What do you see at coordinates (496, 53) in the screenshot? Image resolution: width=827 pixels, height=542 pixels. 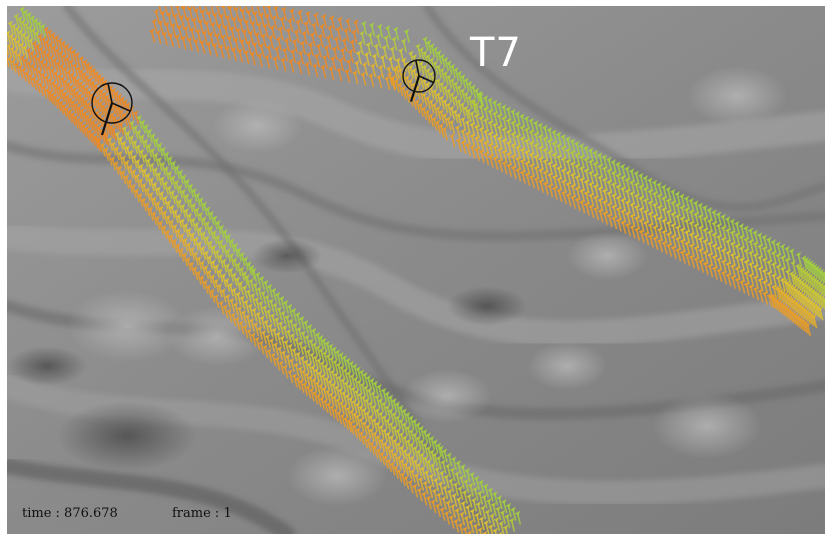 I see `region-label: T7` at bounding box center [496, 53].